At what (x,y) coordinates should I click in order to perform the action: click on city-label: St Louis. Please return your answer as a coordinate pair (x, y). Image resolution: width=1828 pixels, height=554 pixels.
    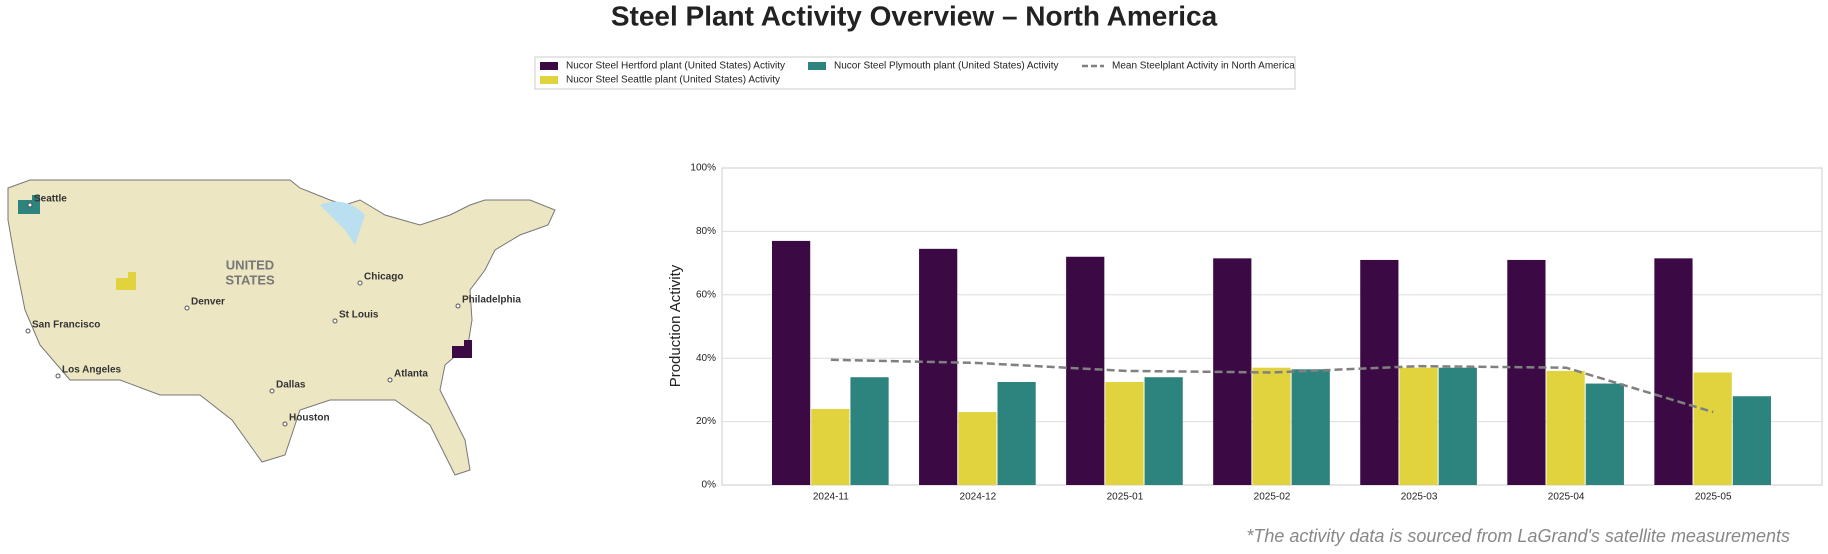
    Looking at the image, I should click on (359, 315).